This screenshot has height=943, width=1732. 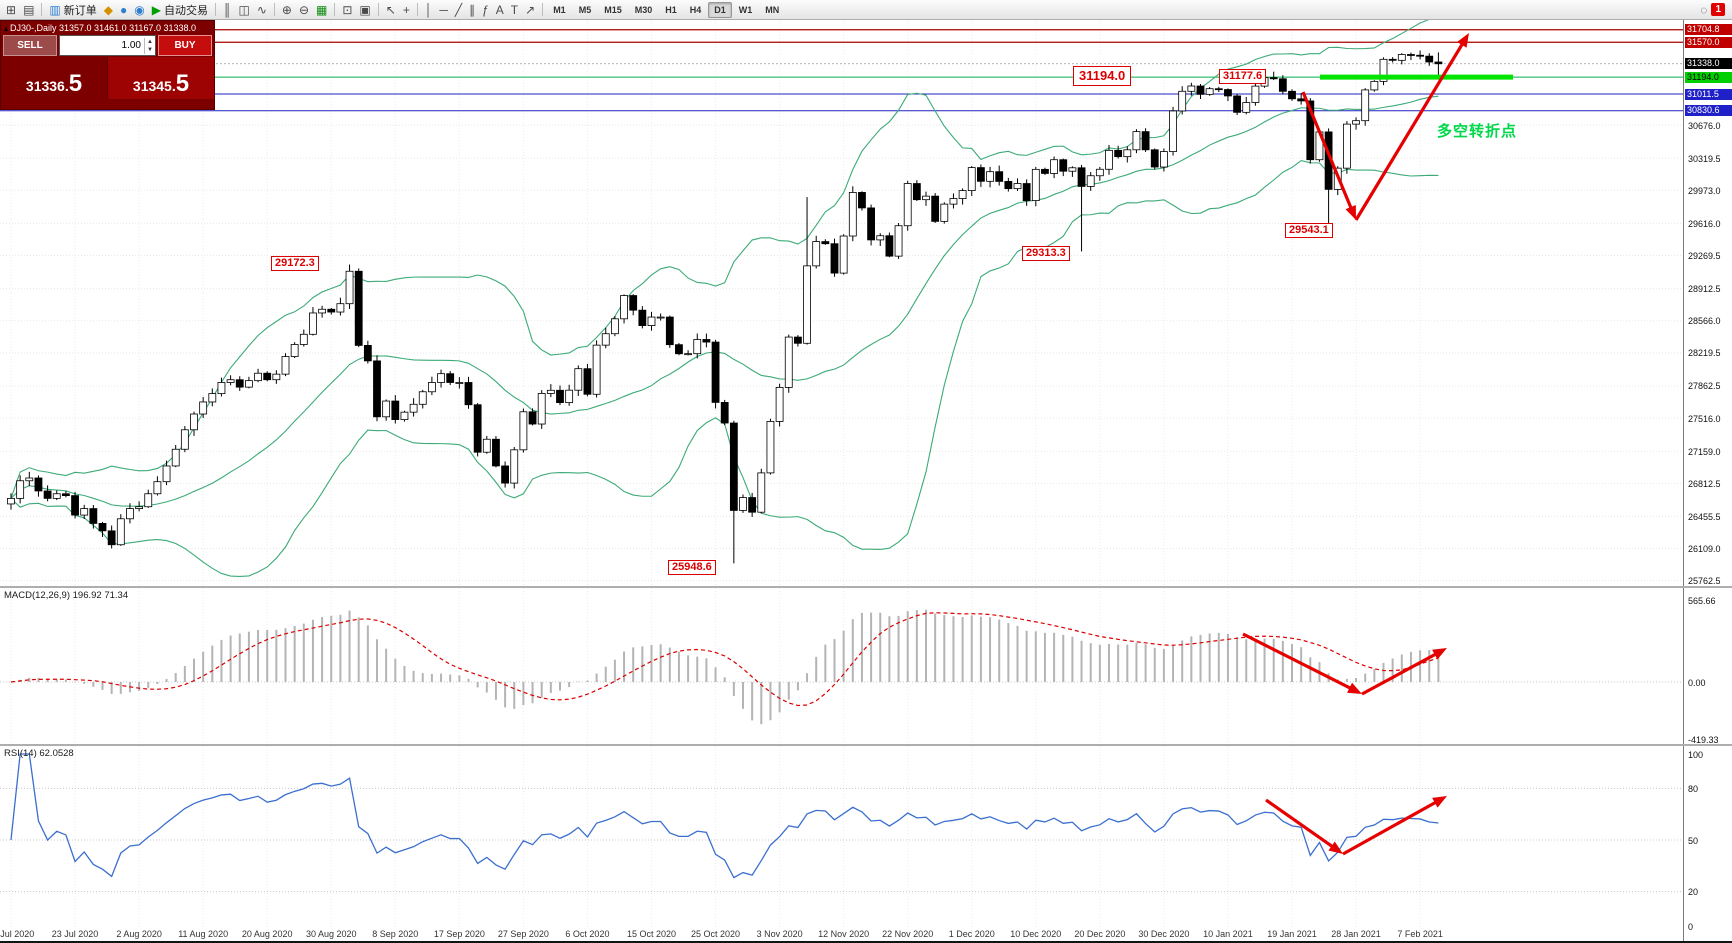 What do you see at coordinates (472, 9) in the screenshot?
I see `channel-icon: ∥` at bounding box center [472, 9].